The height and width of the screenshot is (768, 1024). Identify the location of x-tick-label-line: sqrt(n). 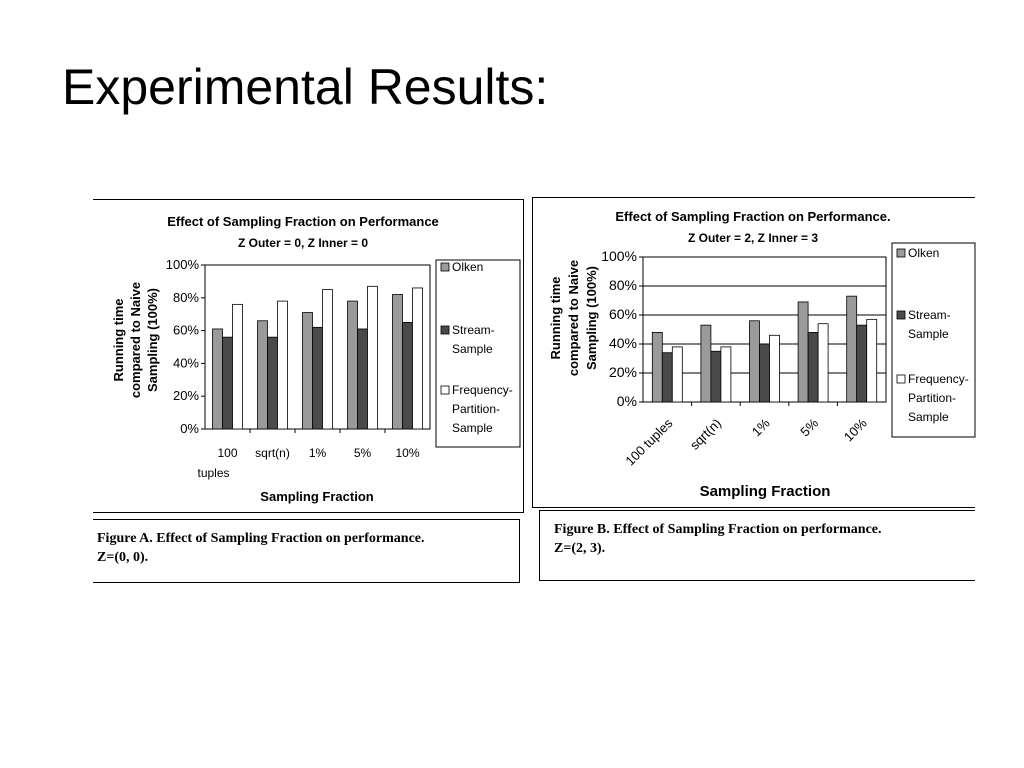
(272, 453).